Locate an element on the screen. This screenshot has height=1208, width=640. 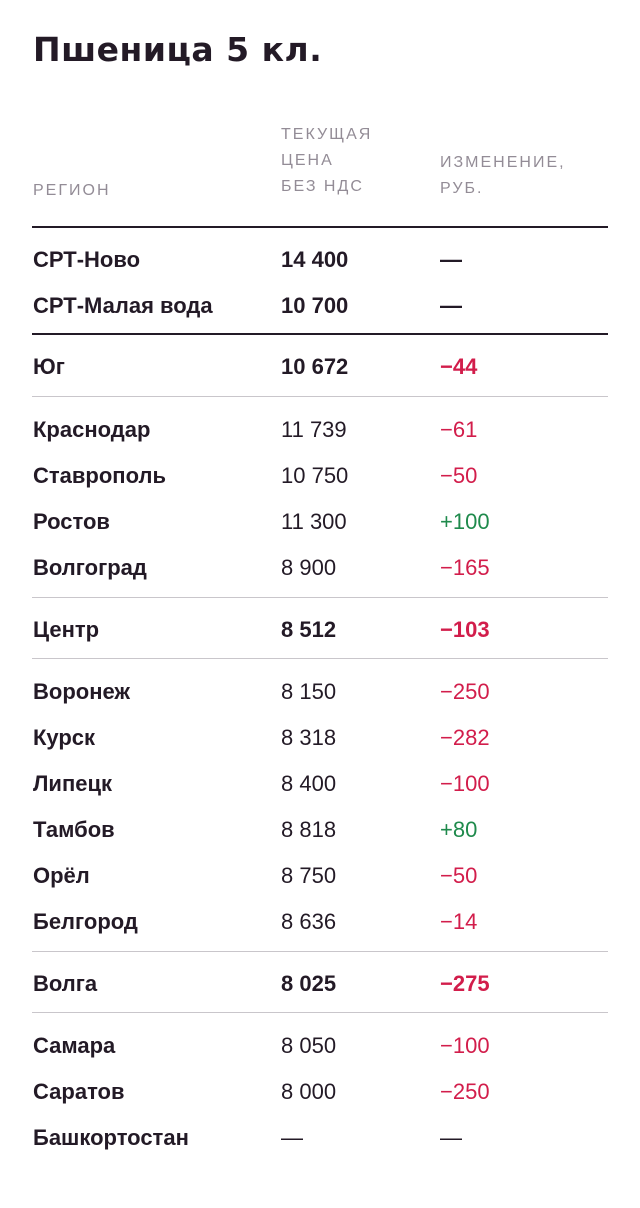
header-region: РЕГИОН is located at coordinates (72, 190).